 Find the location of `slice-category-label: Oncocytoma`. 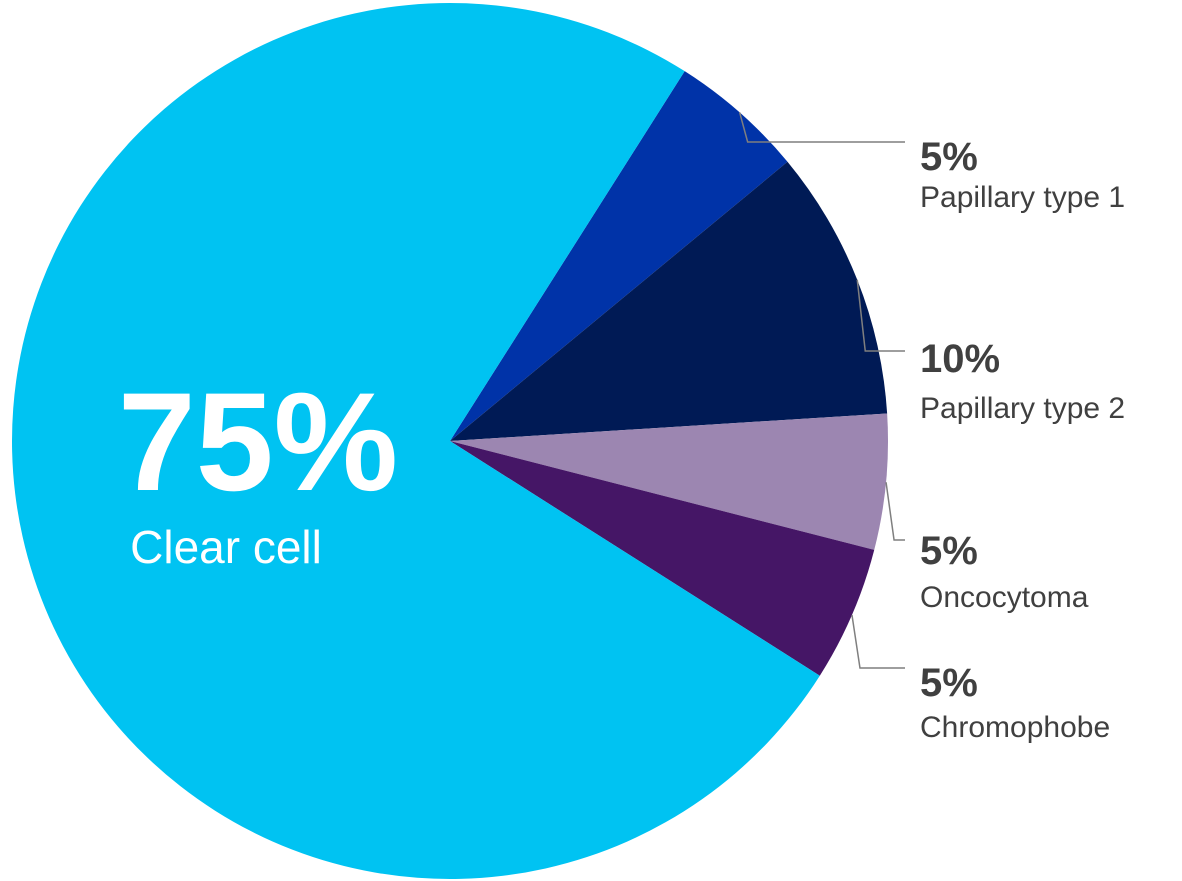

slice-category-label: Oncocytoma is located at coordinates (1004, 597).